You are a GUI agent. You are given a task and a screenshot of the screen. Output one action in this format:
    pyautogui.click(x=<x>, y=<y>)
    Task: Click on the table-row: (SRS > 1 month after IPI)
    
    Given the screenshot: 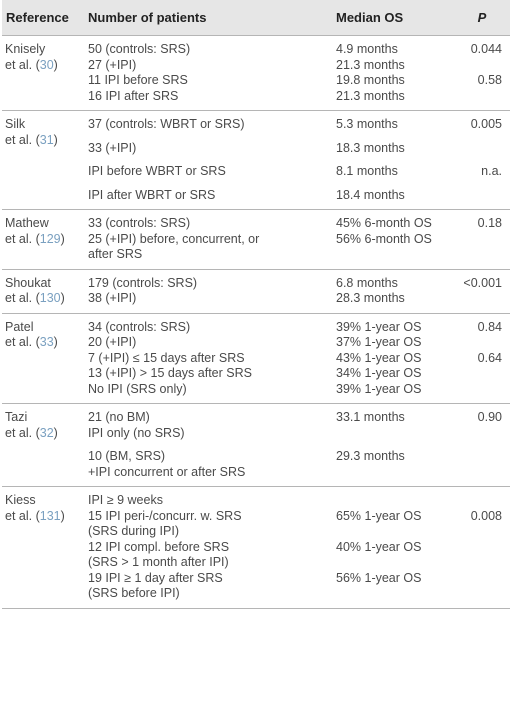 What is the action you would take?
    pyautogui.click(x=256, y=563)
    